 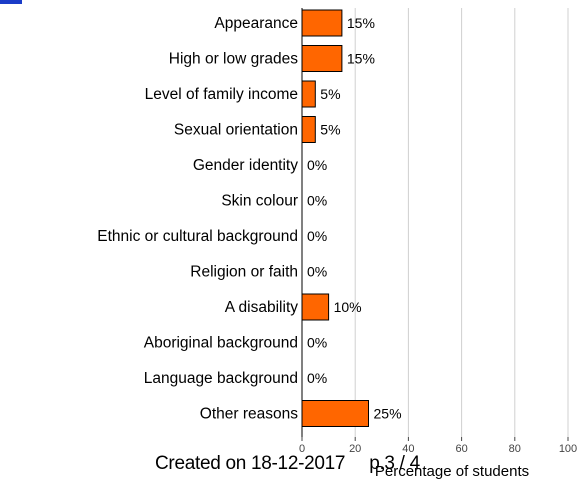 What do you see at coordinates (245, 165) in the screenshot?
I see `category-label: Gender identity` at bounding box center [245, 165].